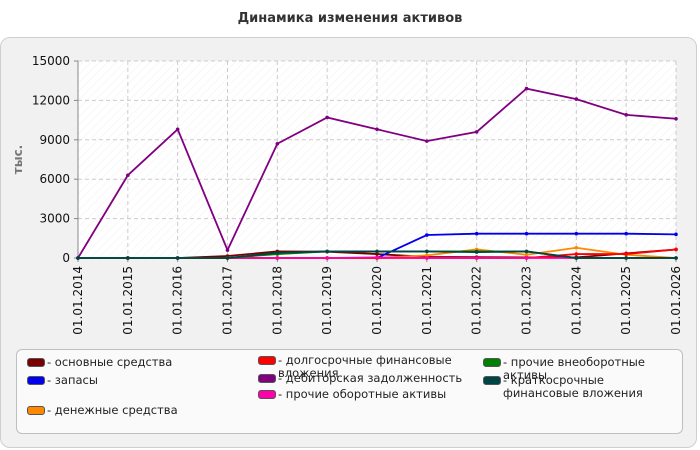  Describe the element at coordinates (54, 179) in the screenshot. I see `y-tick-label: 6000` at that location.